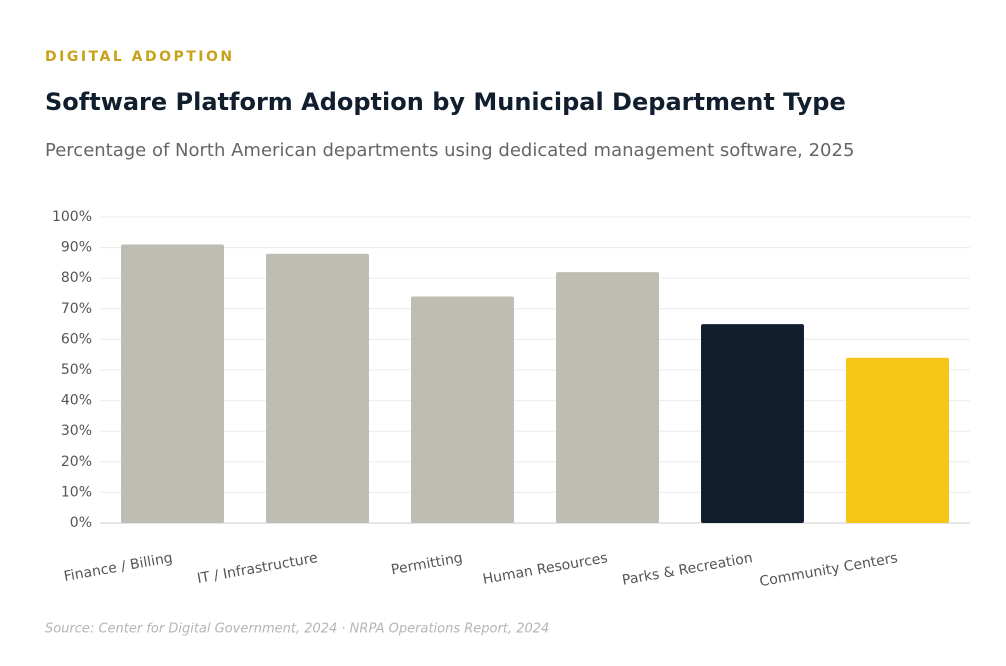  Describe the element at coordinates (76, 370) in the screenshot. I see `y-tick-label: 50%` at that location.